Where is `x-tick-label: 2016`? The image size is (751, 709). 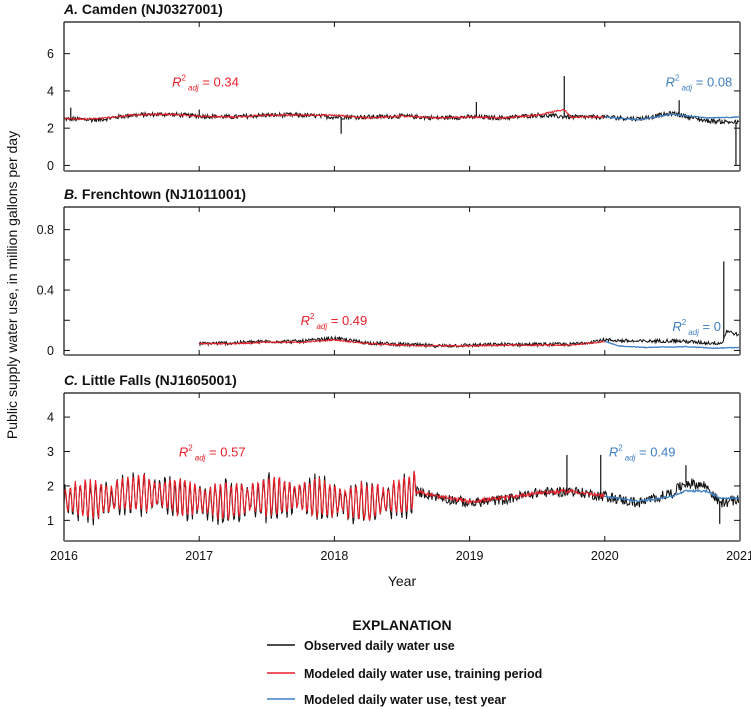
x-tick-label: 2016 is located at coordinates (64, 556).